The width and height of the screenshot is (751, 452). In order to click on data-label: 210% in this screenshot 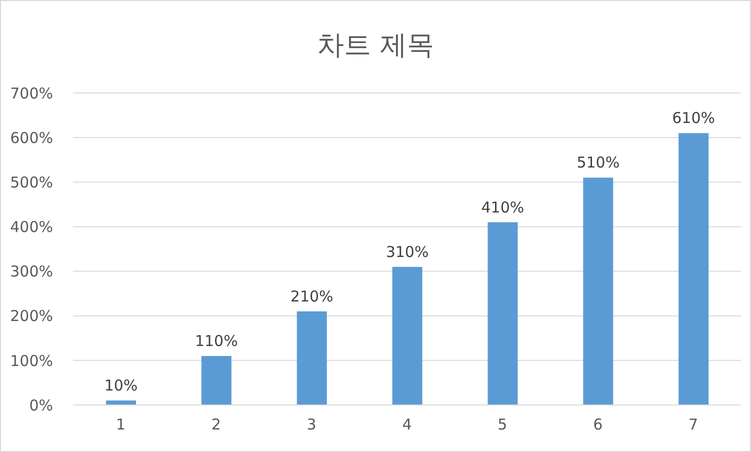, I will do `click(312, 296)`.